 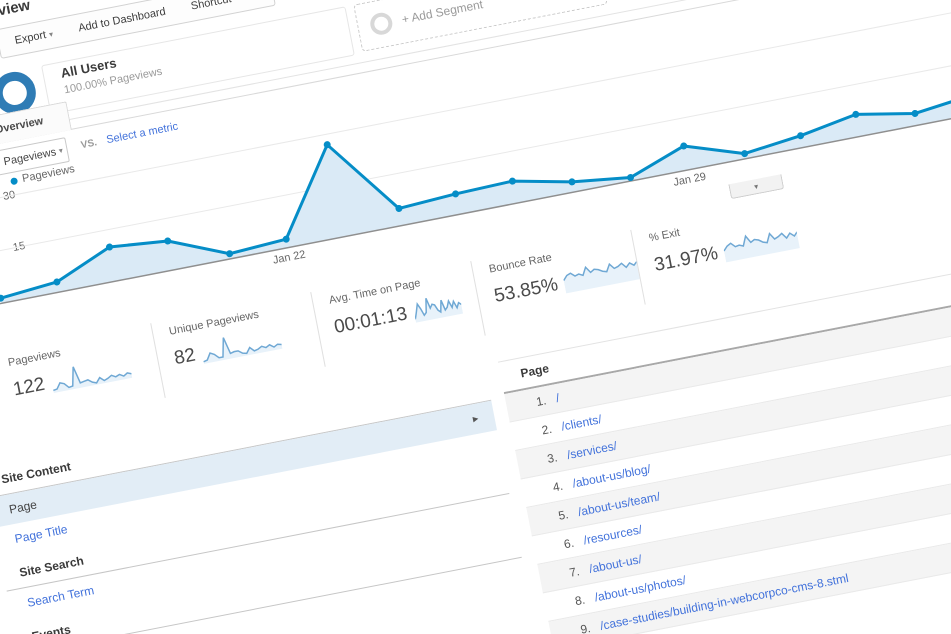 I want to click on row-index: 8., so click(x=580, y=600).